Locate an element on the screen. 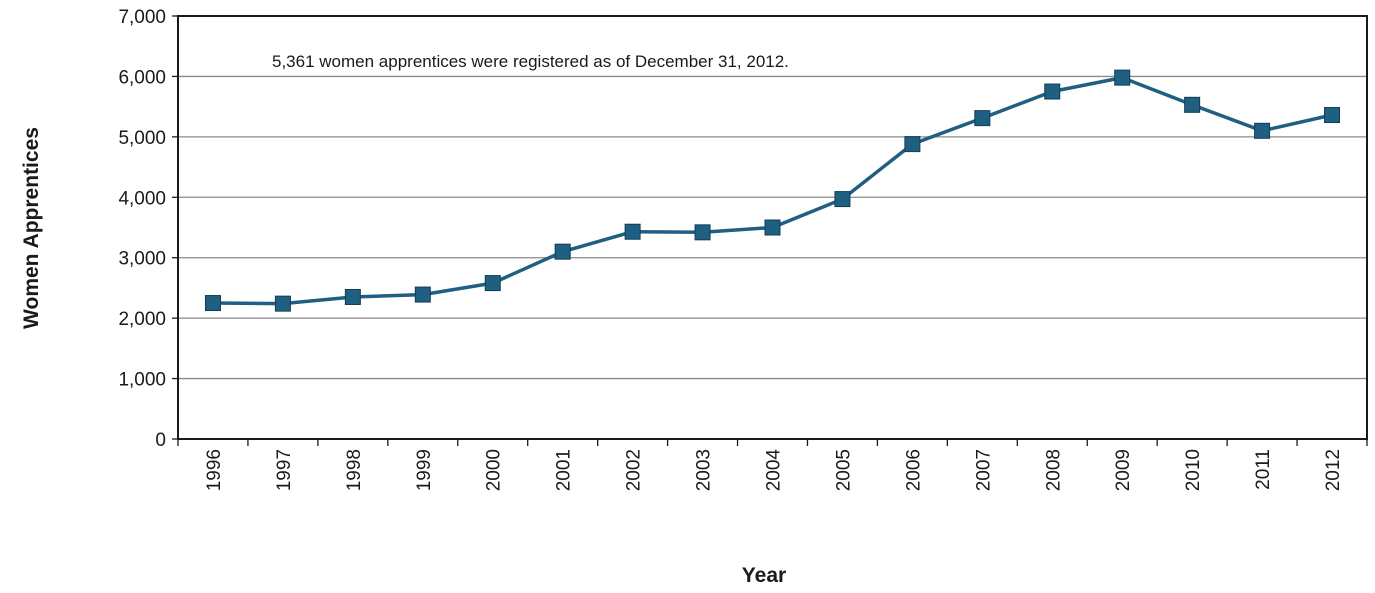 Image resolution: width=1375 pixels, height=593 pixels. x-tick-label: 2007 is located at coordinates (983, 470).